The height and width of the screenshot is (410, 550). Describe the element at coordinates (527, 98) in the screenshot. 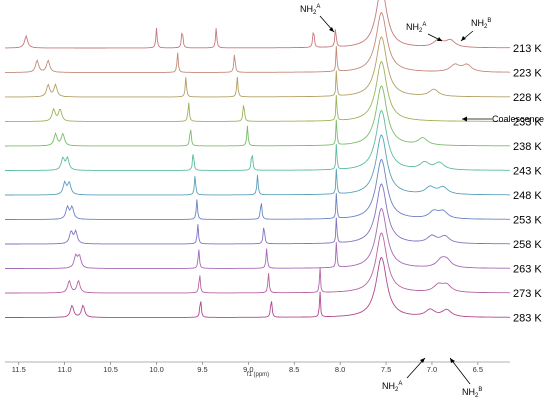

I see `temperature-label: 228 K` at that location.